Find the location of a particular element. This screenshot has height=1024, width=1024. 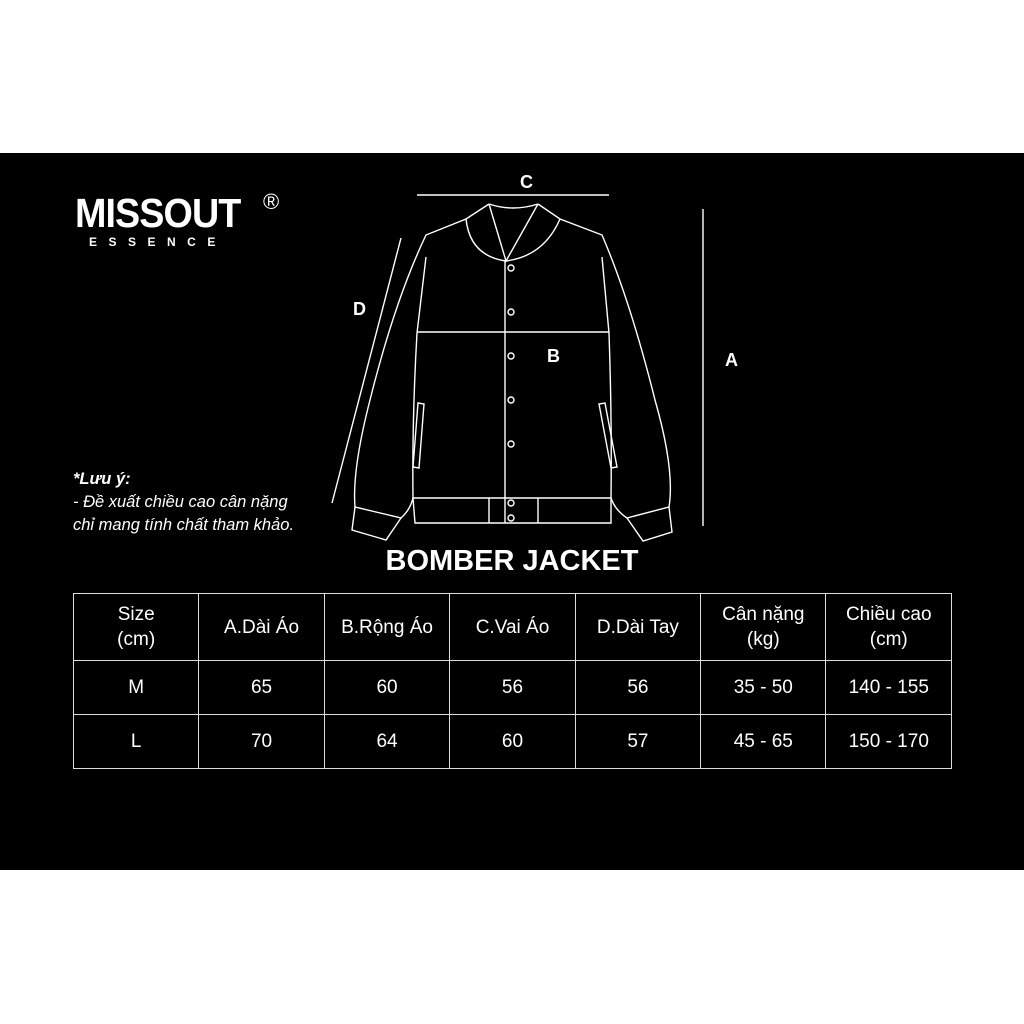

brand-tagline: ESSENCE is located at coordinates (158, 242).